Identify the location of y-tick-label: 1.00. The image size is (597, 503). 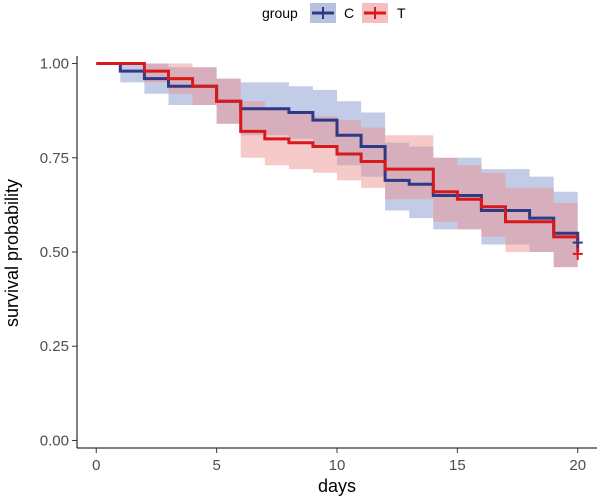
(54, 64).